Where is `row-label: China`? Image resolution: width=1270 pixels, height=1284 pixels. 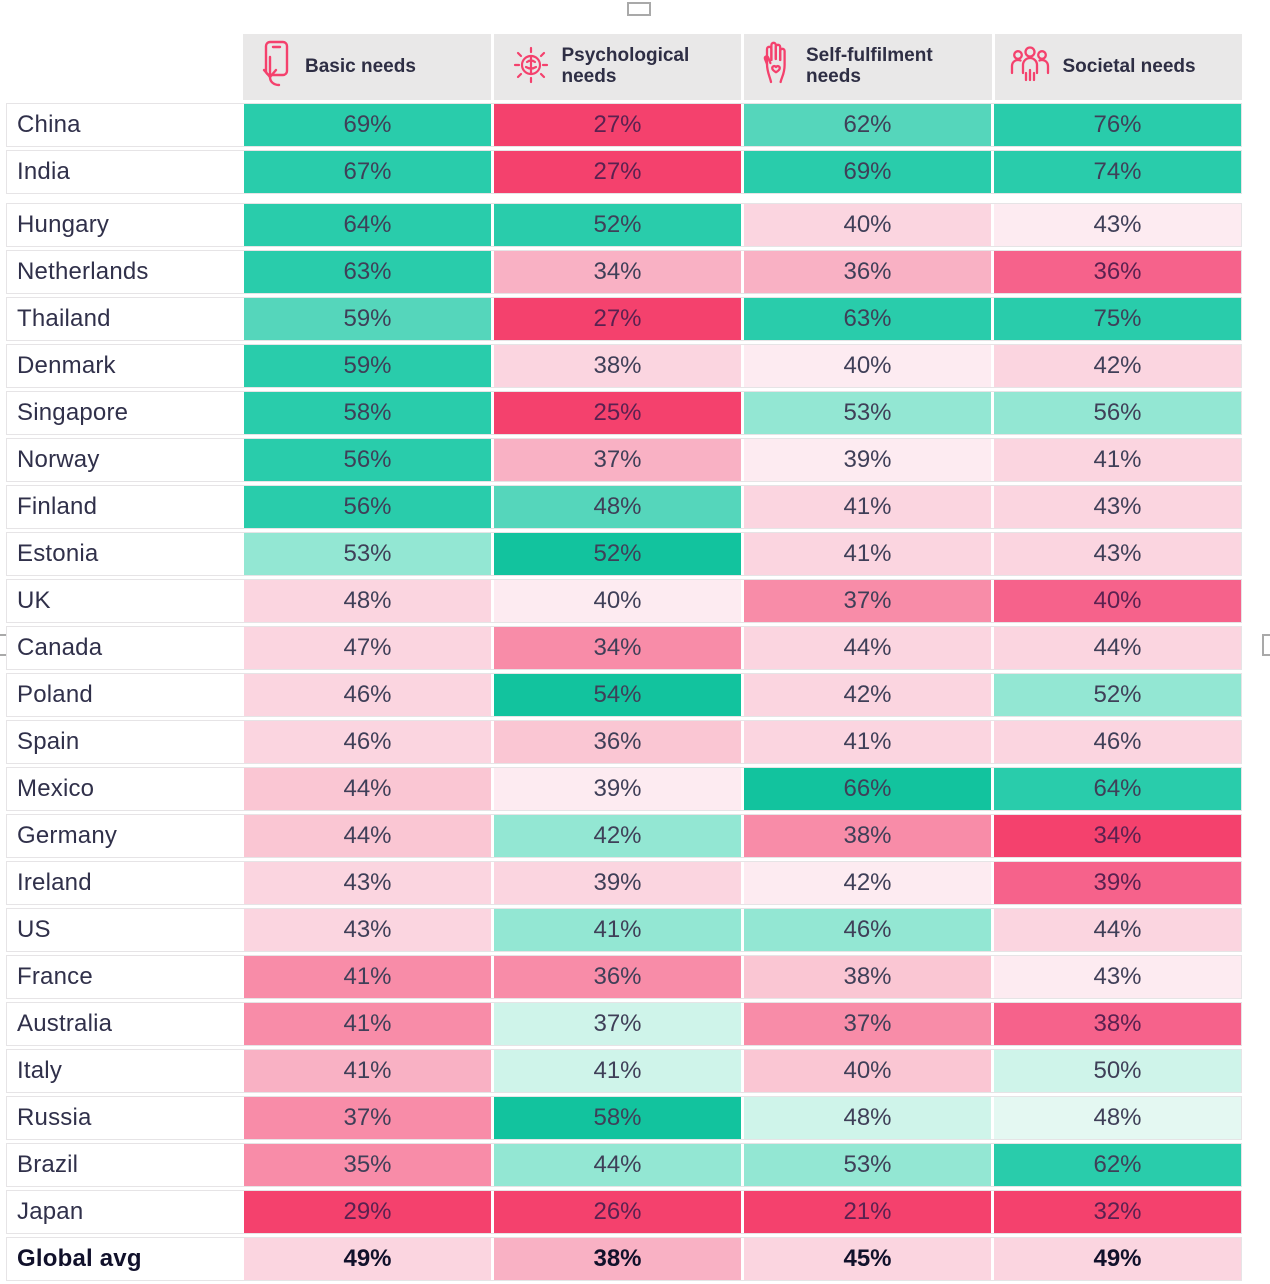 row-label: China is located at coordinates (124, 125).